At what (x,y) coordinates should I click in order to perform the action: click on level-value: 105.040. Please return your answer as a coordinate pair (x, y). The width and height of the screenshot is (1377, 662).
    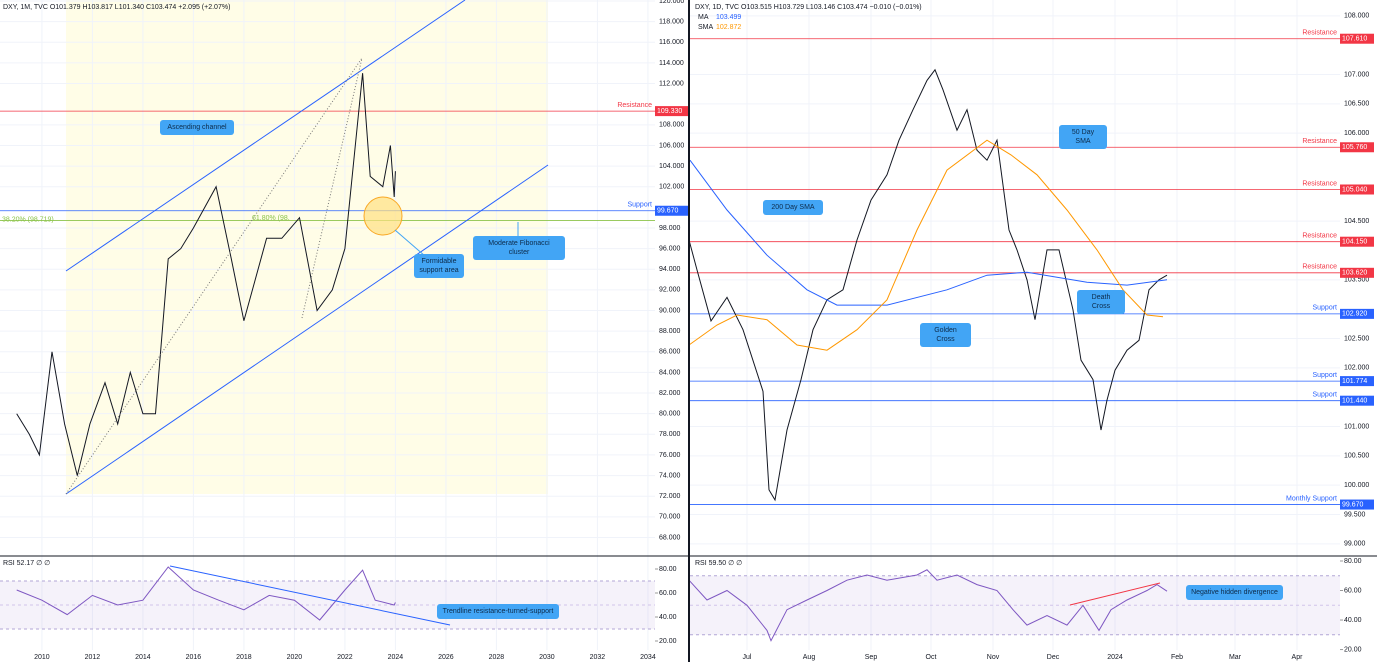
    Looking at the image, I should click on (1354, 189).